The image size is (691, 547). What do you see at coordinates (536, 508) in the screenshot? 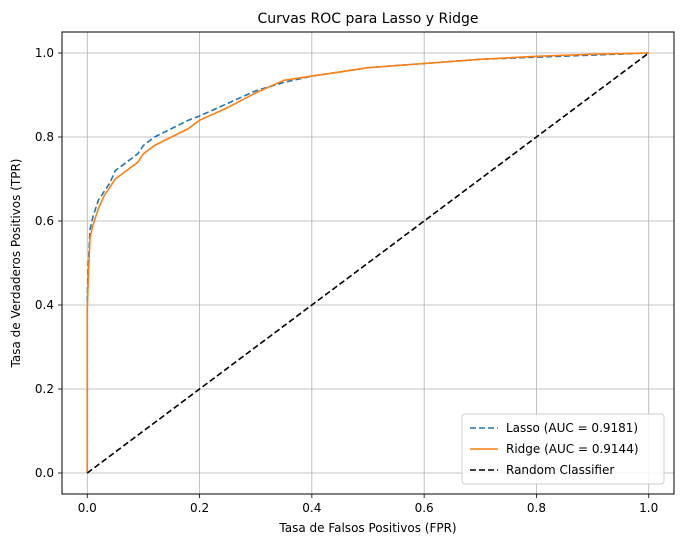
I see `x-tick-label: 0.8` at bounding box center [536, 508].